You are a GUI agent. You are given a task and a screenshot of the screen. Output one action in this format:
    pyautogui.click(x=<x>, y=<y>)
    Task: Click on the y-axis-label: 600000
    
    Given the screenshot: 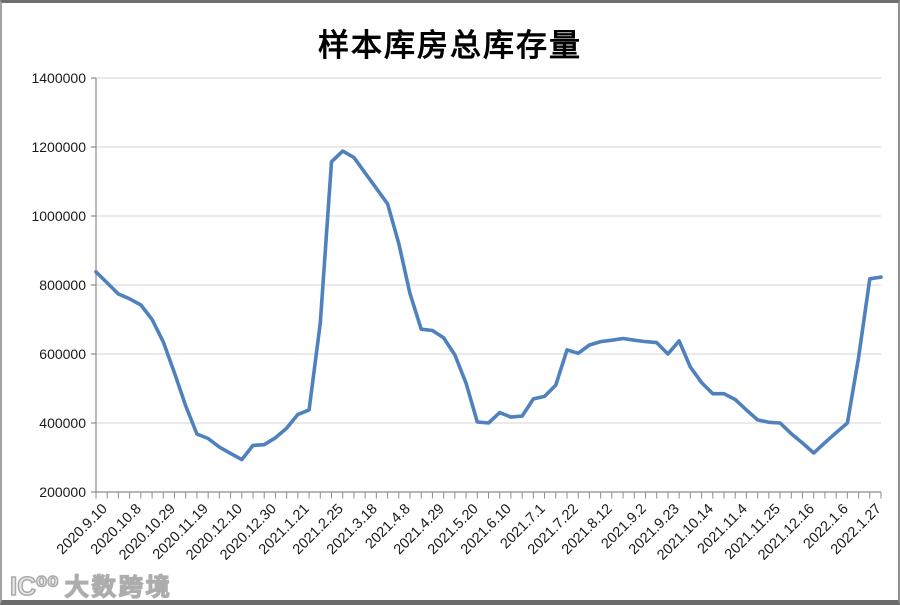 What is the action you would take?
    pyautogui.click(x=62, y=354)
    